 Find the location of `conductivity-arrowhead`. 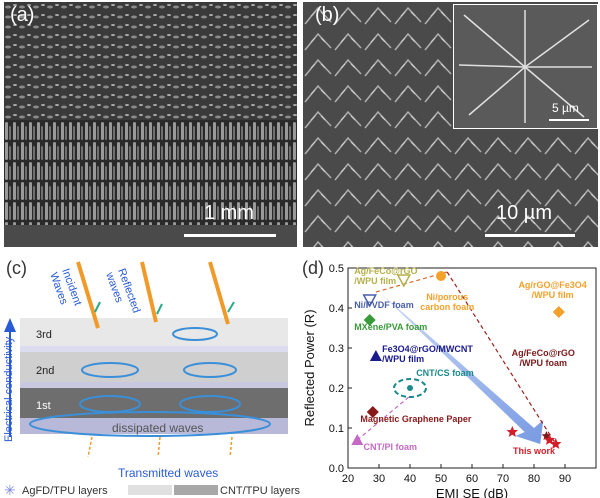

conductivity-arrowhead is located at coordinates (10, 325).